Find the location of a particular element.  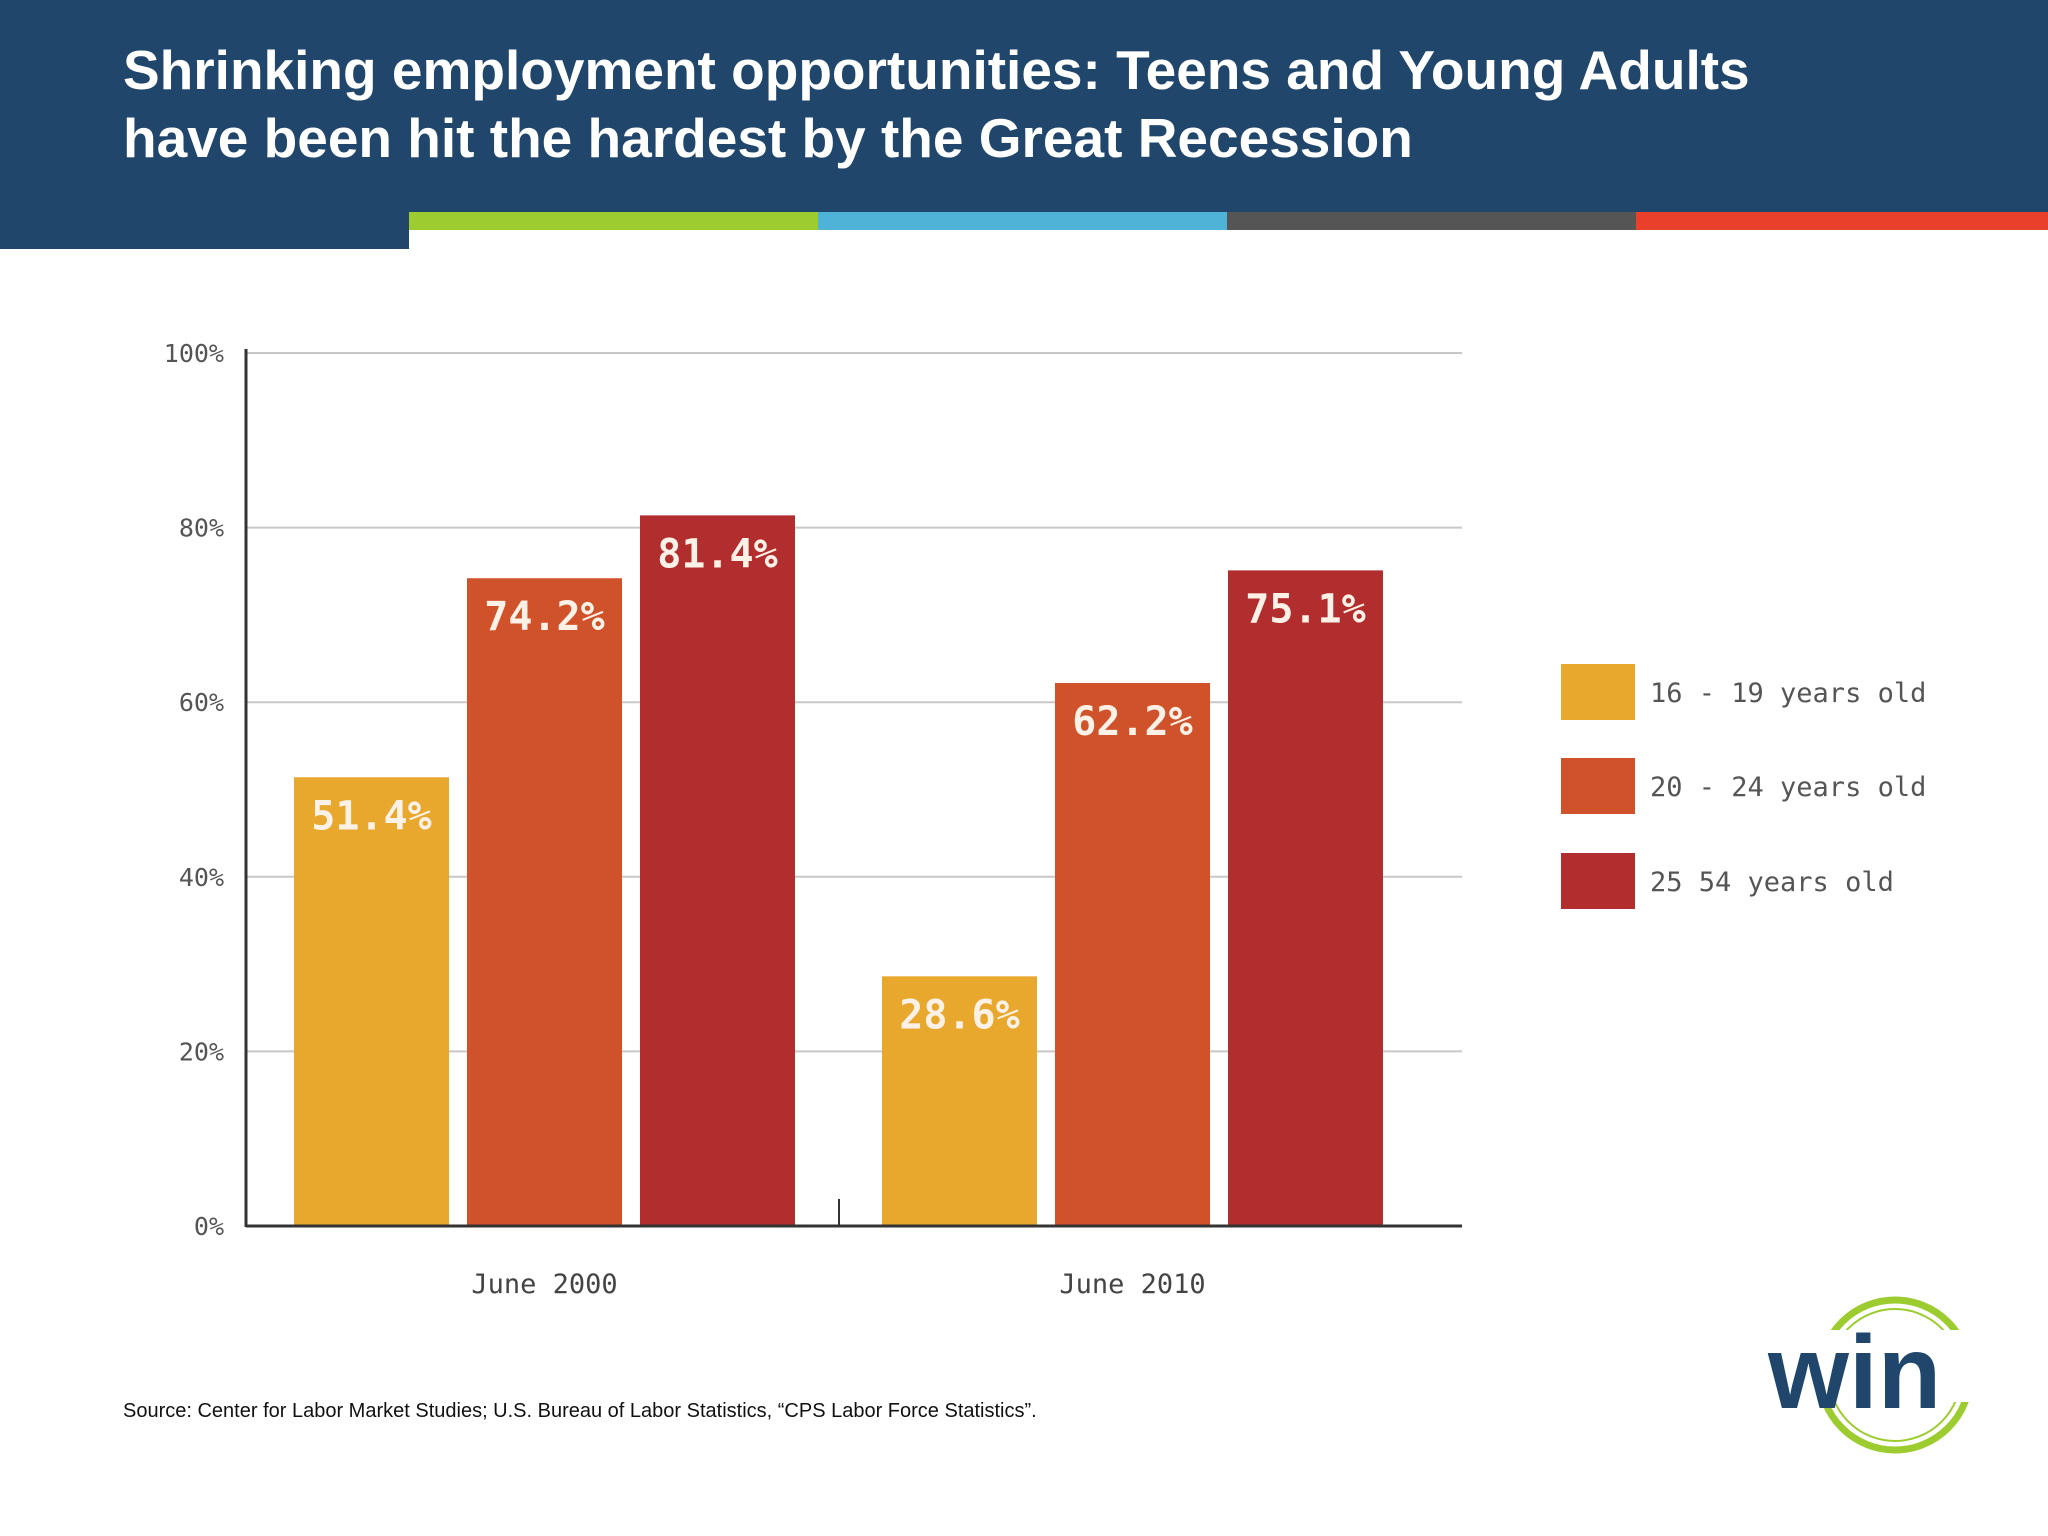

y-tick-label: 0% is located at coordinates (209, 1226).